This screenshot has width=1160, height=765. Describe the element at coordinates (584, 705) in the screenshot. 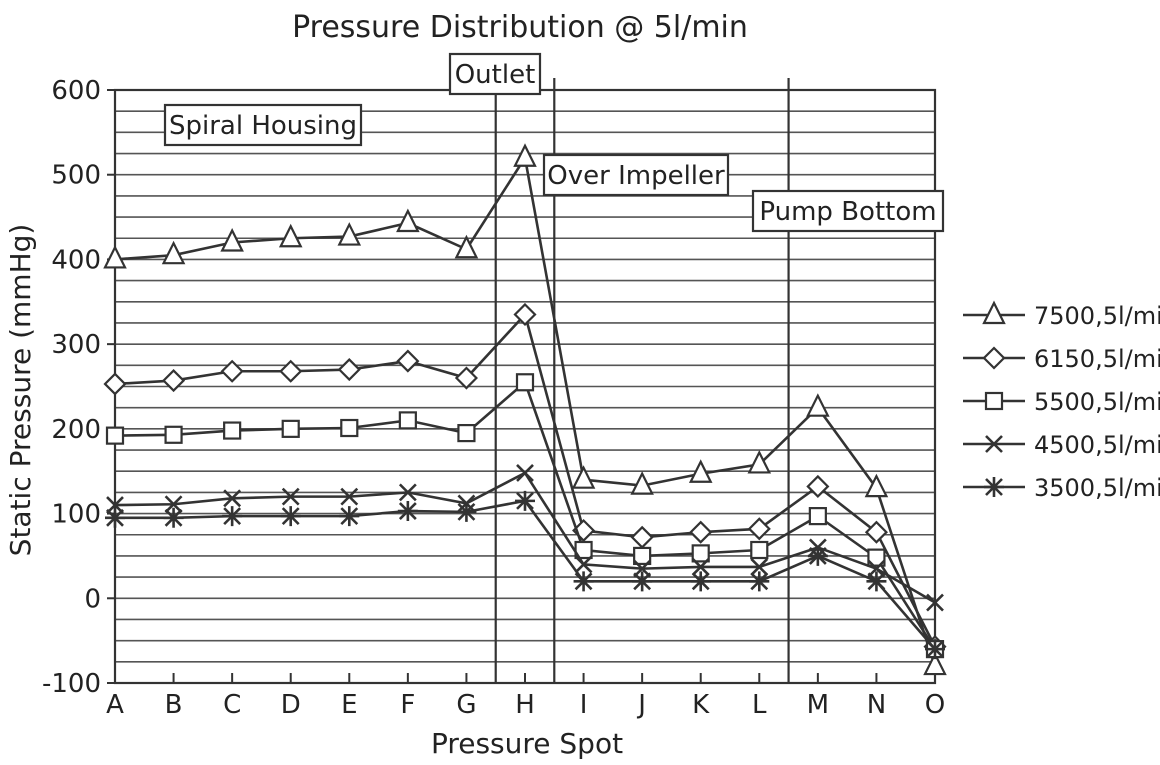

I see `x-tick-label: I` at that location.